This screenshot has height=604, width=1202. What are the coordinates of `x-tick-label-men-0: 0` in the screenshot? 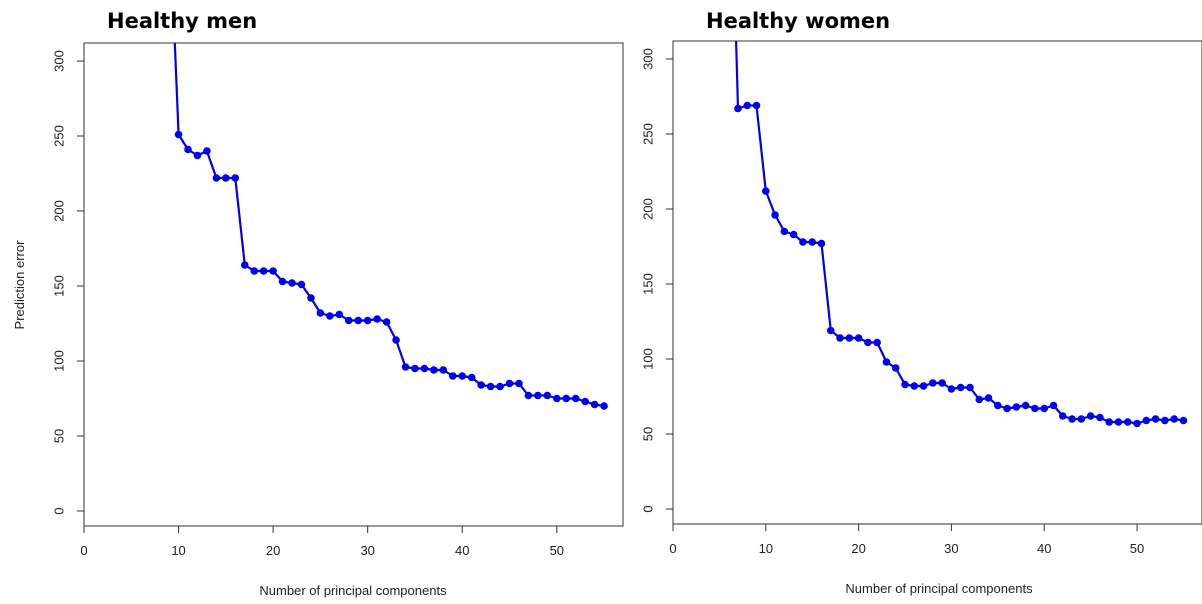 It's located at (83, 550).